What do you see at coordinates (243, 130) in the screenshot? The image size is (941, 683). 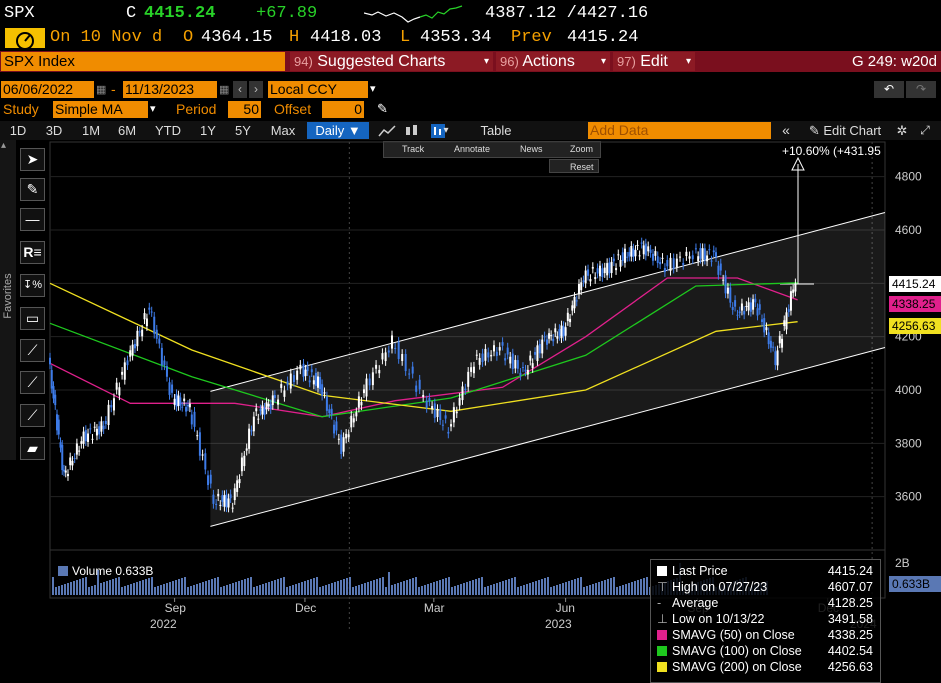 I see `period-button-5y: 5Y` at bounding box center [243, 130].